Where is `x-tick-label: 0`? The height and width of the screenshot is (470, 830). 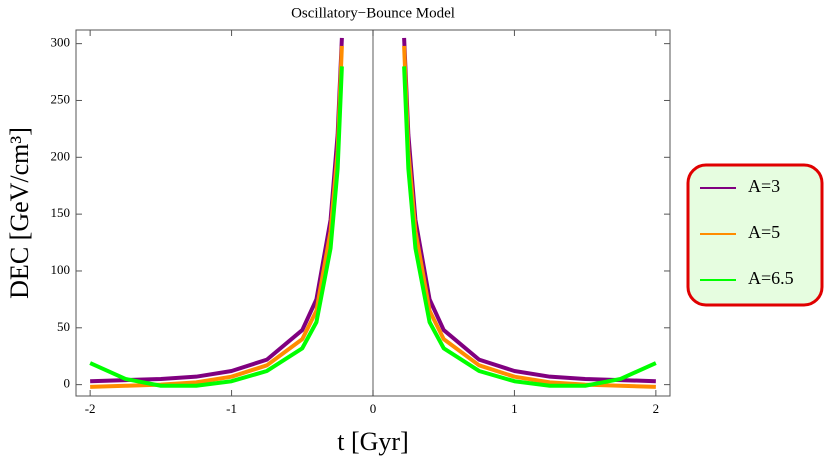 x-tick-label: 0 is located at coordinates (373, 408).